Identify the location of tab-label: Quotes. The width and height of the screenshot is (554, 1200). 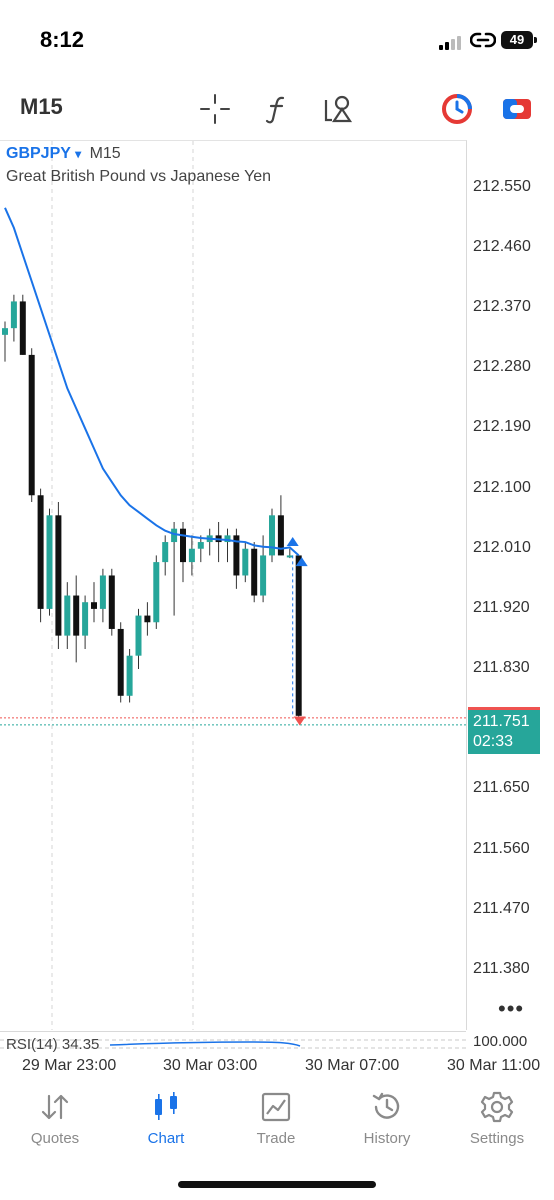
(55, 1138).